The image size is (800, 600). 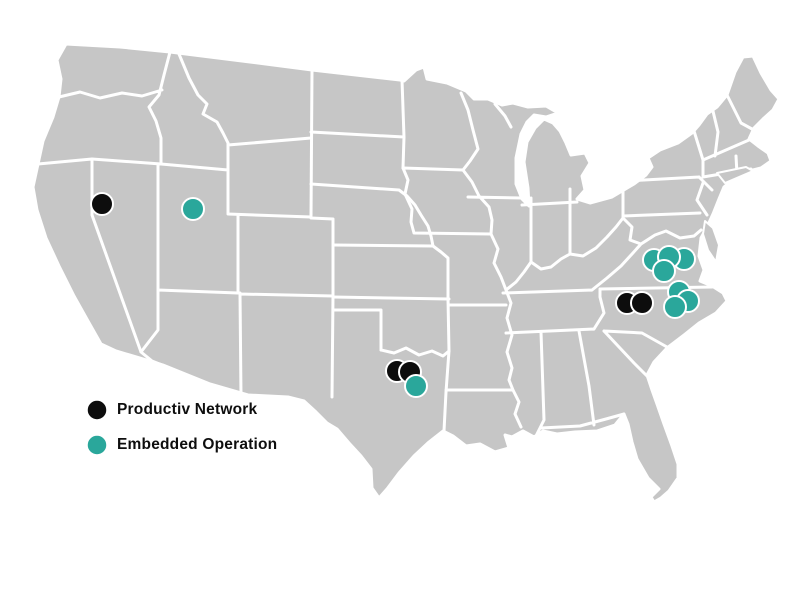 What do you see at coordinates (664, 271) in the screenshot?
I see `embedded-operation-marker-virginia-bottom` at bounding box center [664, 271].